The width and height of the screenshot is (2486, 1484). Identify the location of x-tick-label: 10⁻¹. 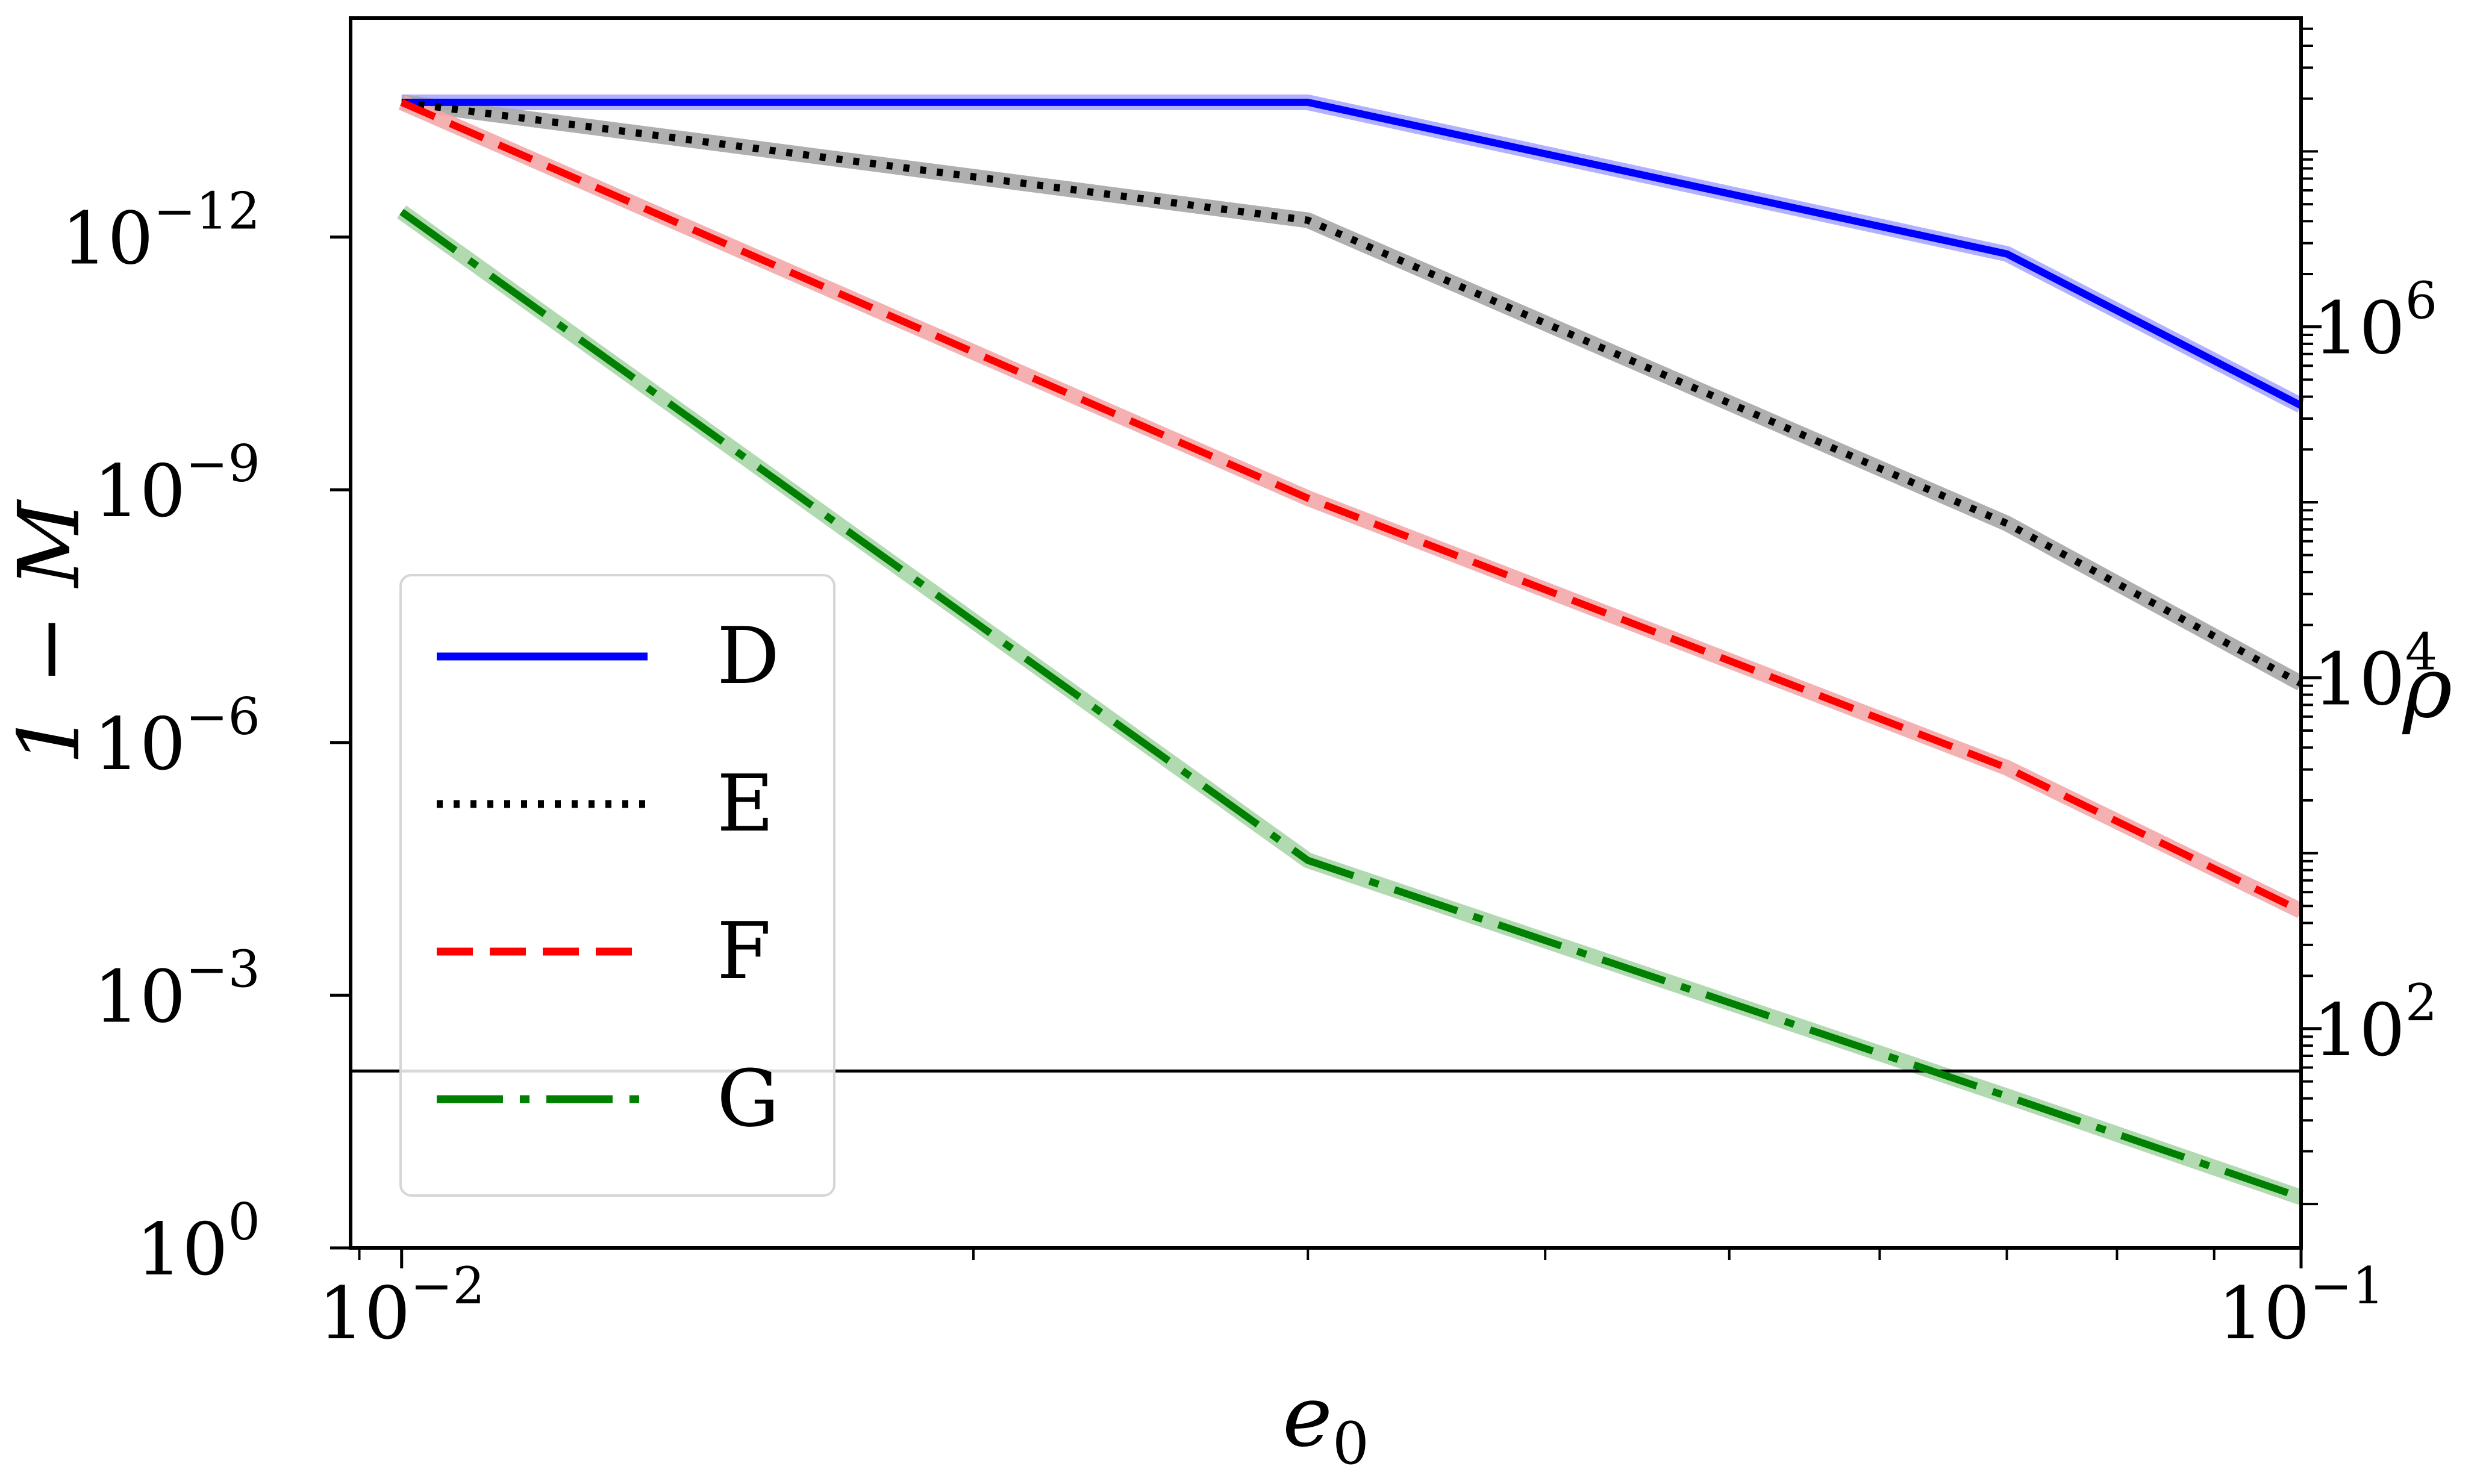
(2301, 1306).